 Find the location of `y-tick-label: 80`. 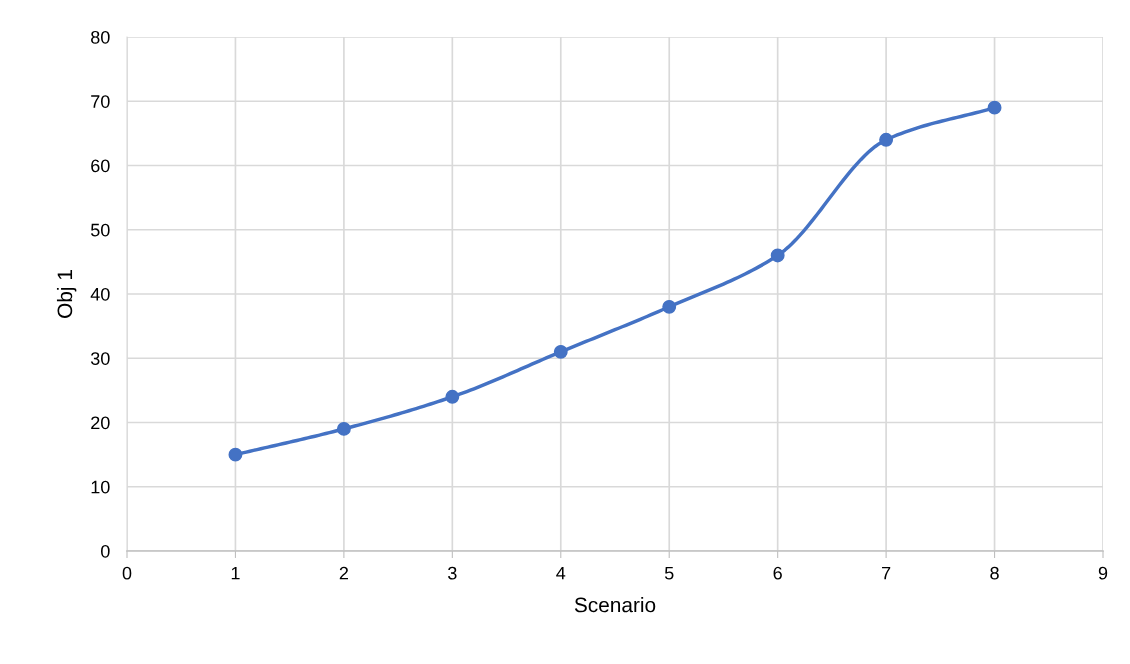

y-tick-label: 80 is located at coordinates (100, 37).